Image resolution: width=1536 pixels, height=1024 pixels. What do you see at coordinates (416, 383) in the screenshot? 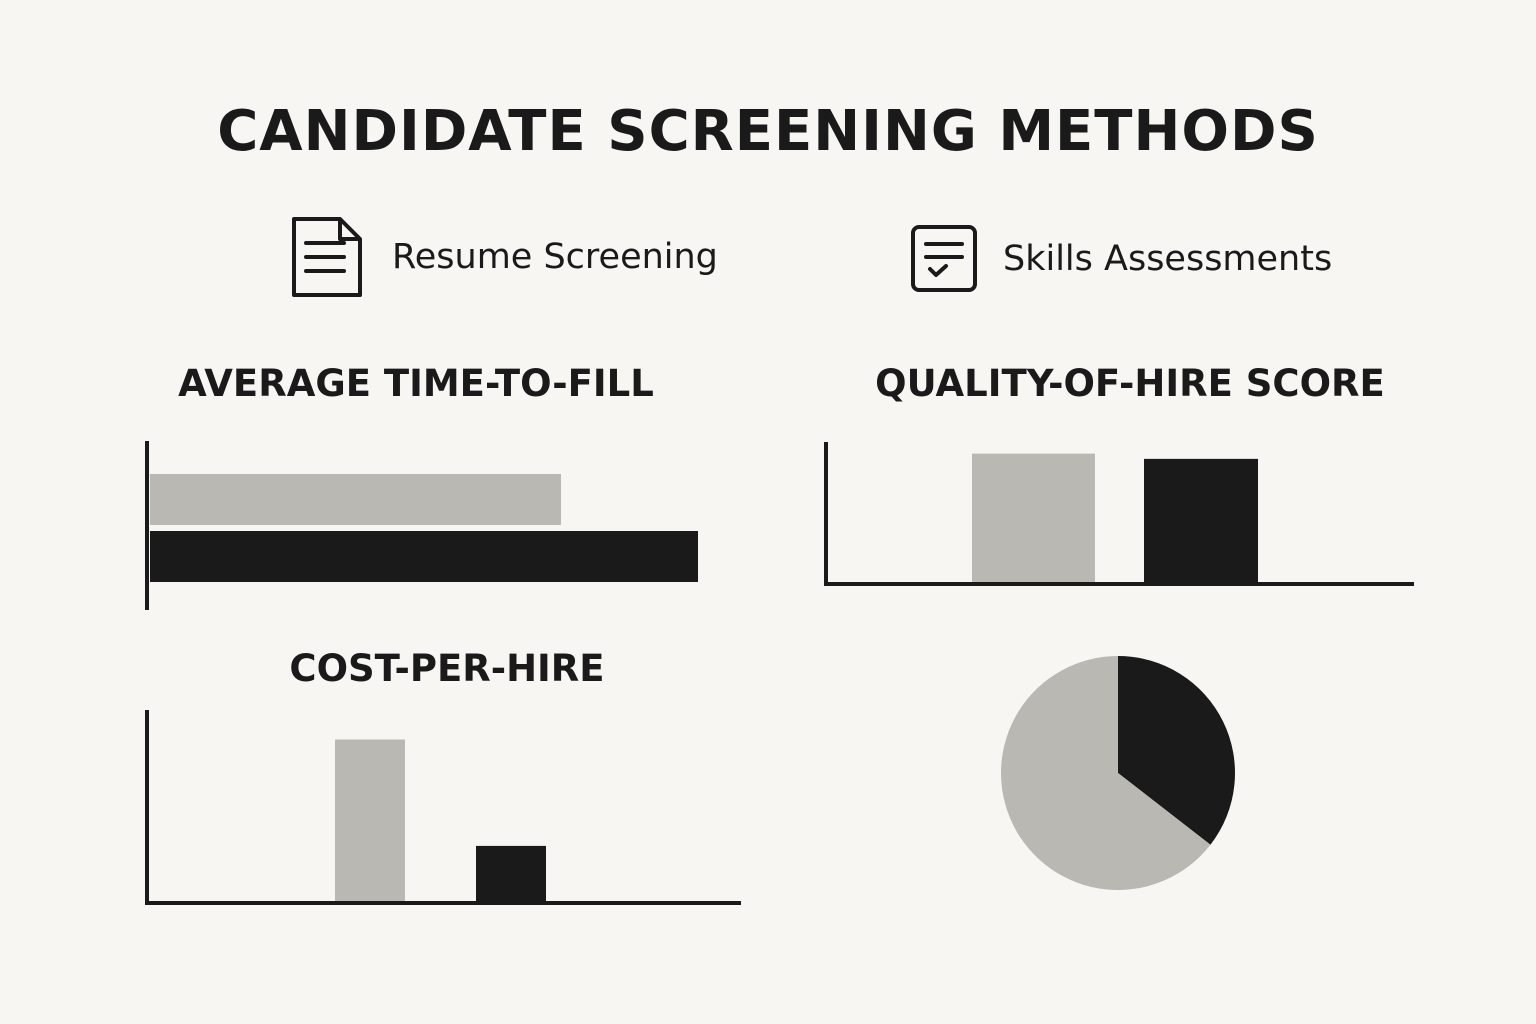
I see `chart-title-time-to-fill: AVERAGE TIME-TO-FILL` at bounding box center [416, 383].